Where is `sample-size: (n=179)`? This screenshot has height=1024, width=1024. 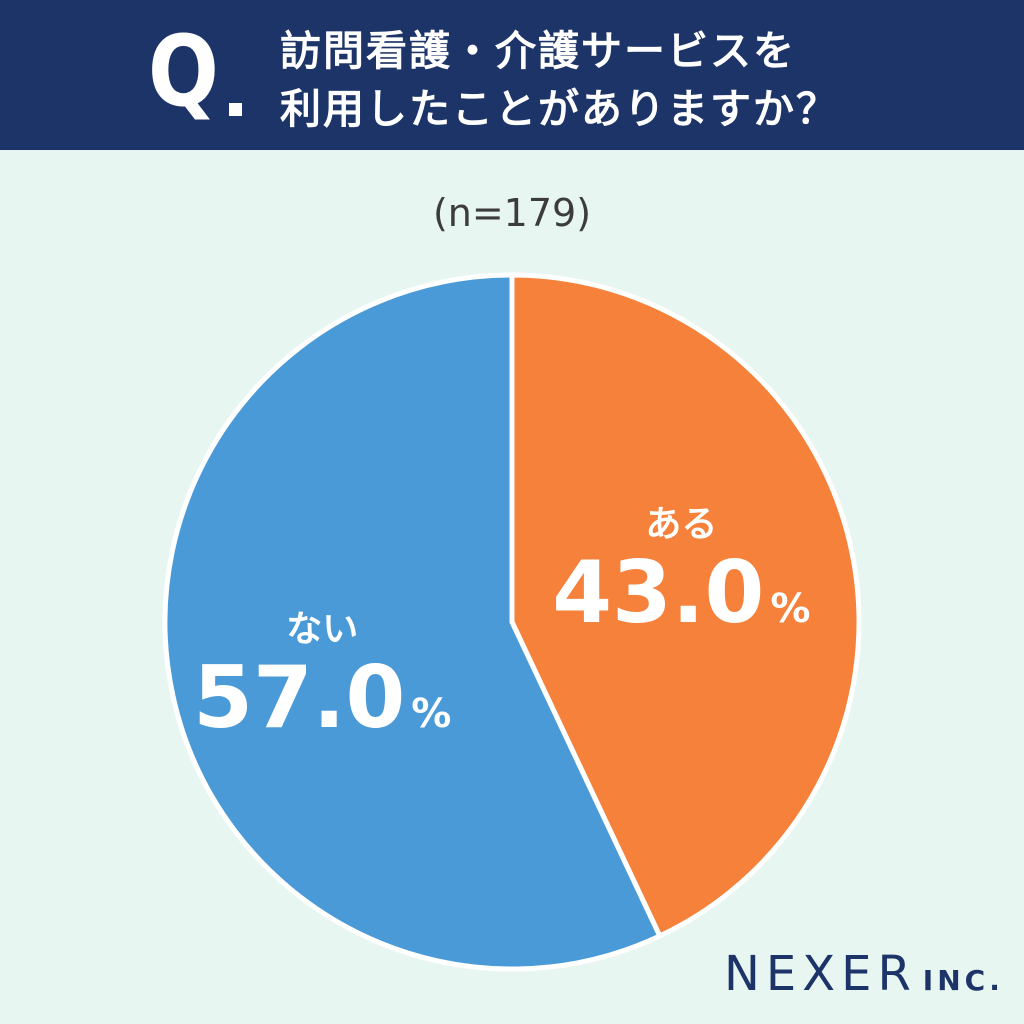
sample-size: (n=179) is located at coordinates (512, 213).